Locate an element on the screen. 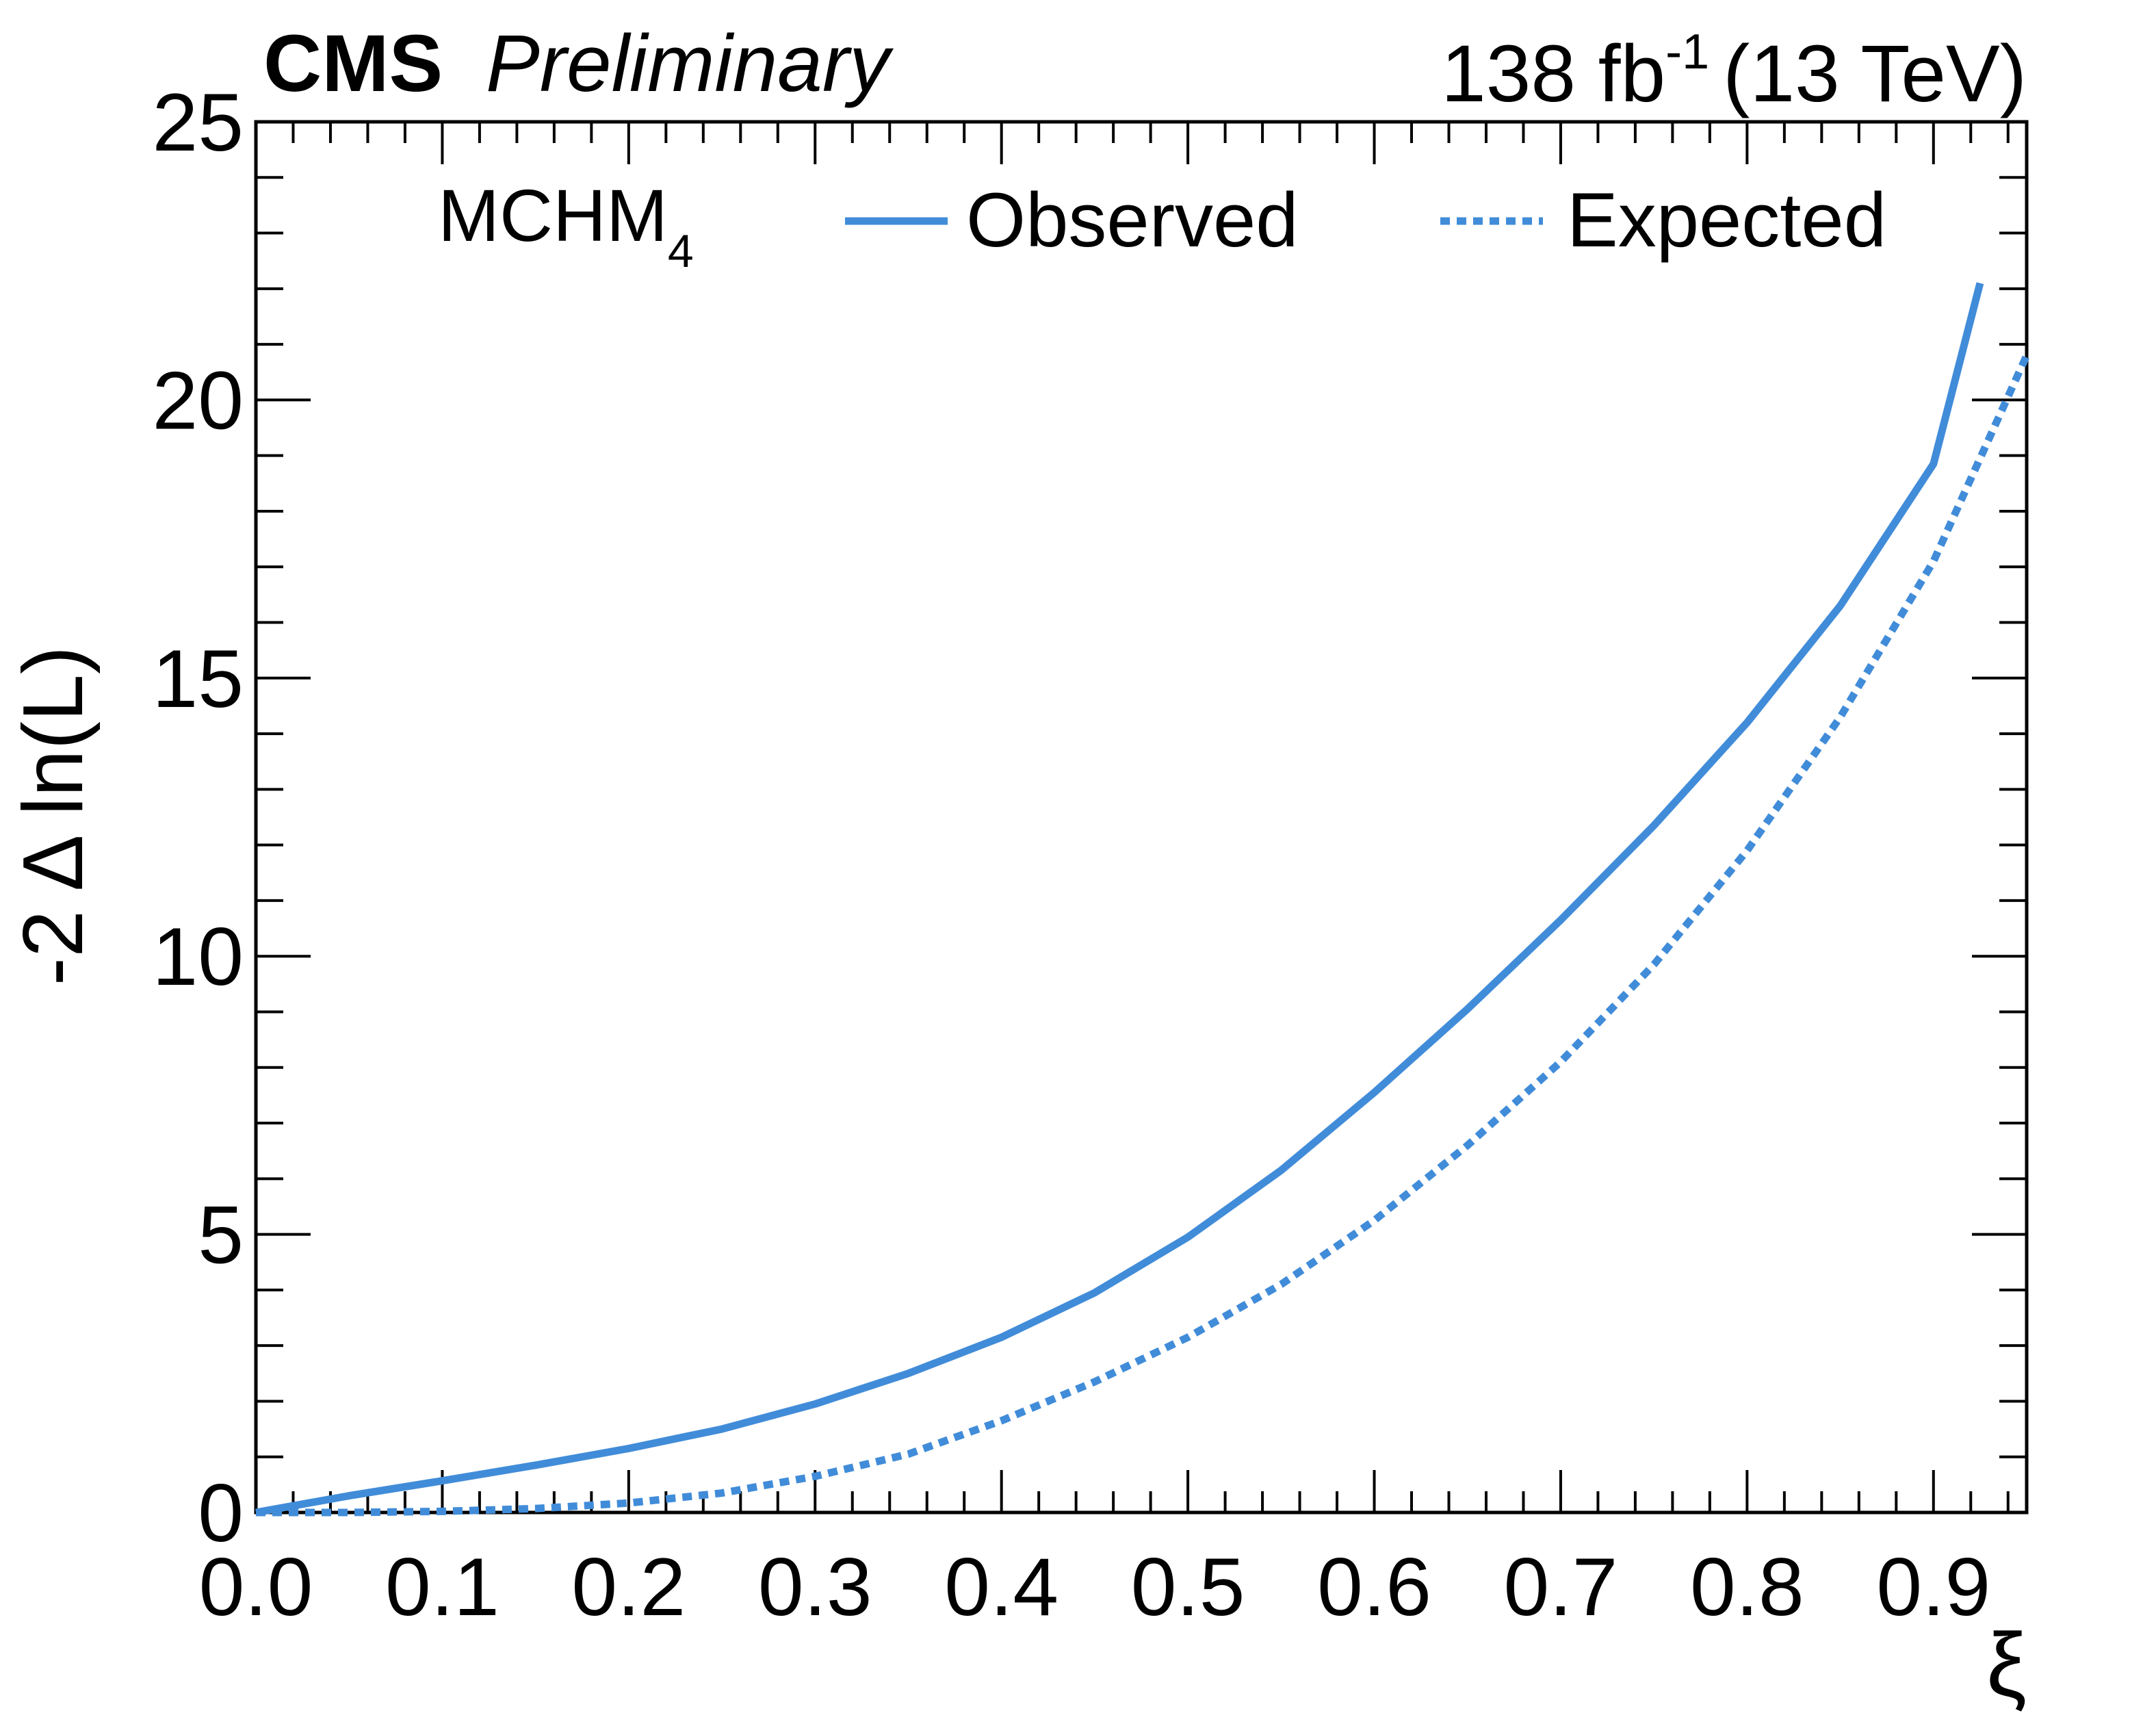  y-tick-label: 20 is located at coordinates (198, 400).